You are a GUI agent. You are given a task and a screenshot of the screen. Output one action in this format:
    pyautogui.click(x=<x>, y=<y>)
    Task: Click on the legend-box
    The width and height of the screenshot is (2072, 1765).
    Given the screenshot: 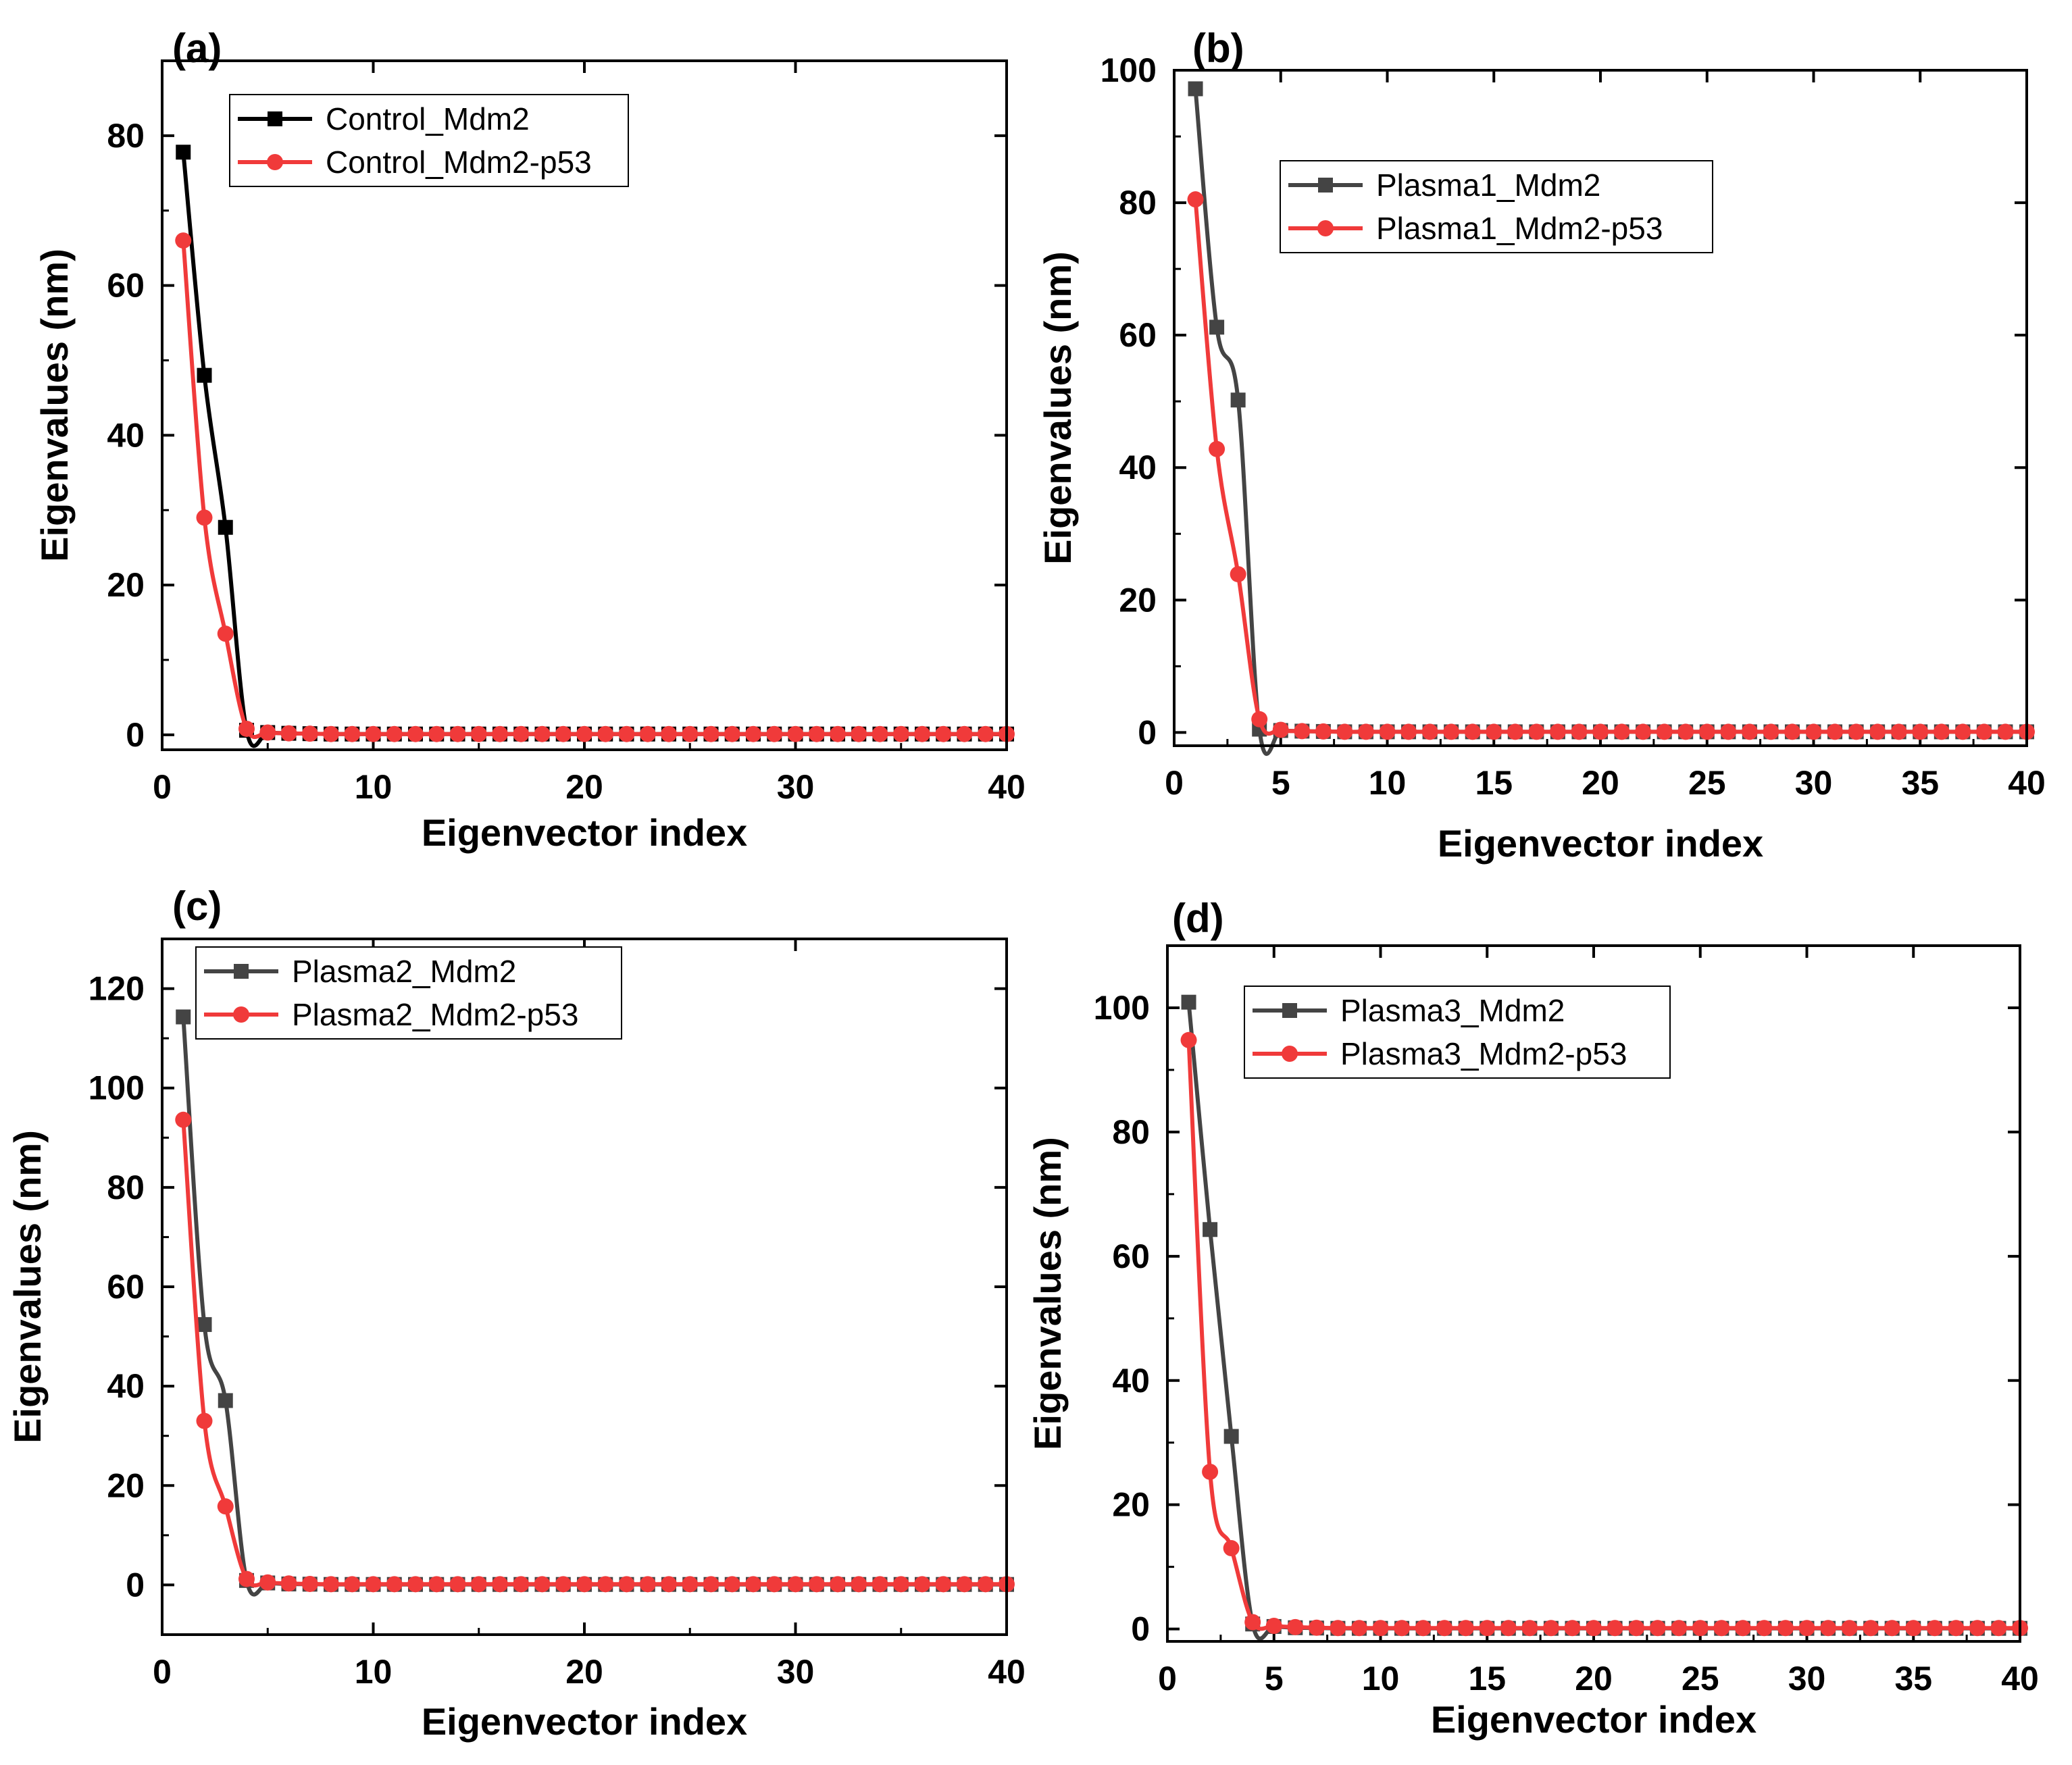 What is the action you would take?
    pyautogui.click(x=429, y=140)
    